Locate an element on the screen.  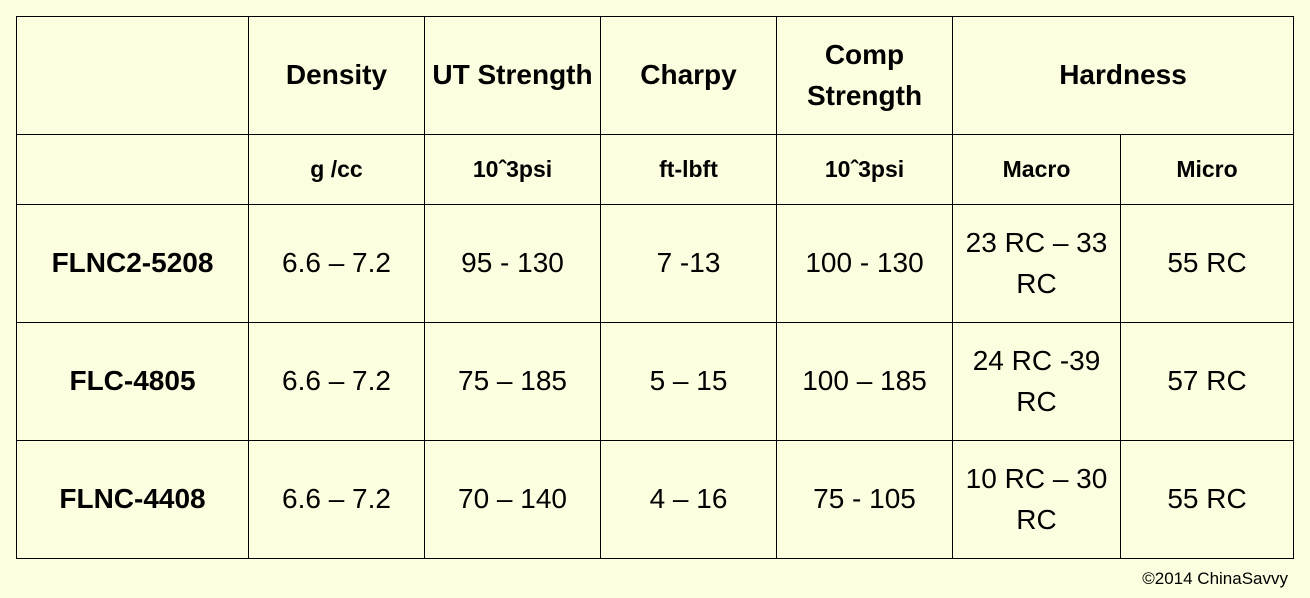
macro-hardness-value: 24 RC -39 RC is located at coordinates (1036, 381).